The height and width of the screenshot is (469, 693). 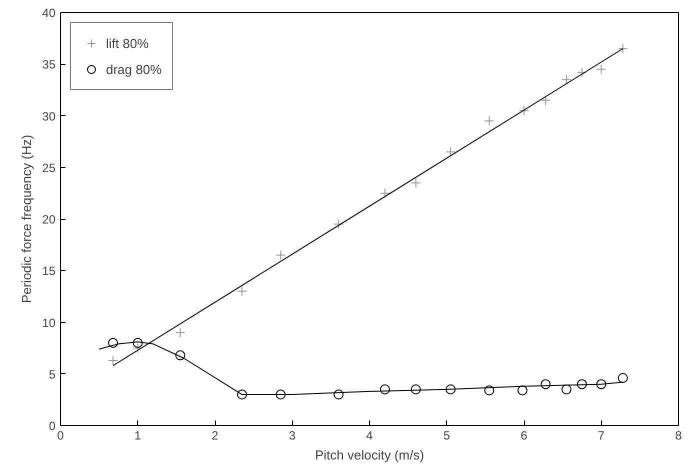 I want to click on y-tick-label: 20, so click(x=49, y=219).